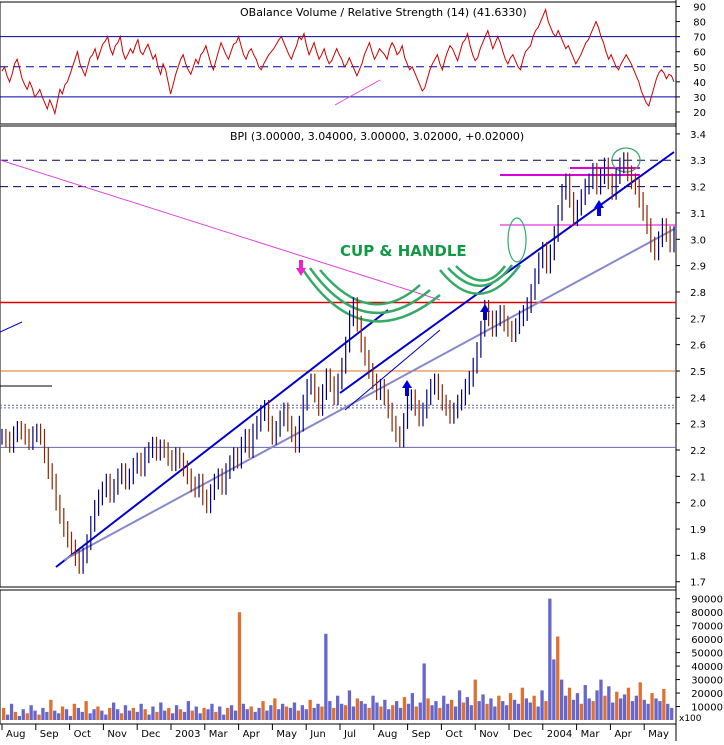 The height and width of the screenshot is (745, 724). Describe the element at coordinates (698, 451) in the screenshot. I see `price-tick-label: 2.2` at that location.